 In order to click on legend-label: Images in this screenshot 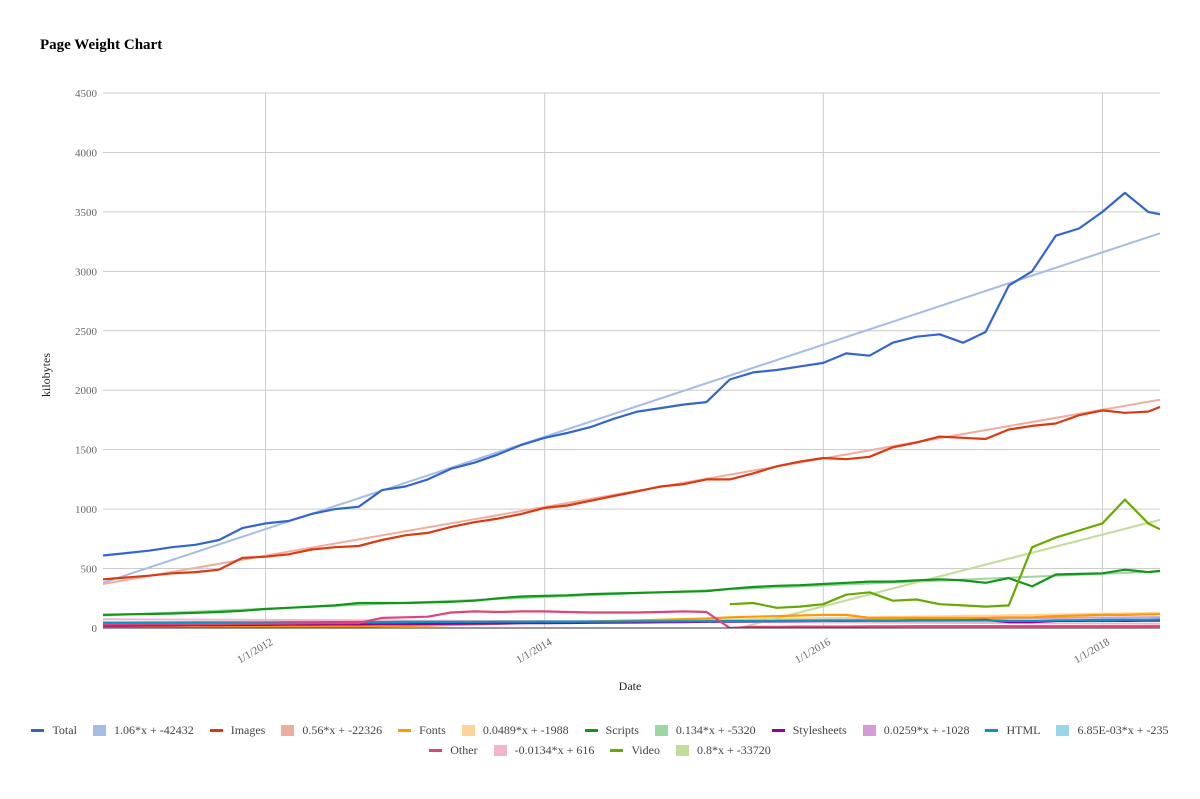, I will do `click(248, 729)`.